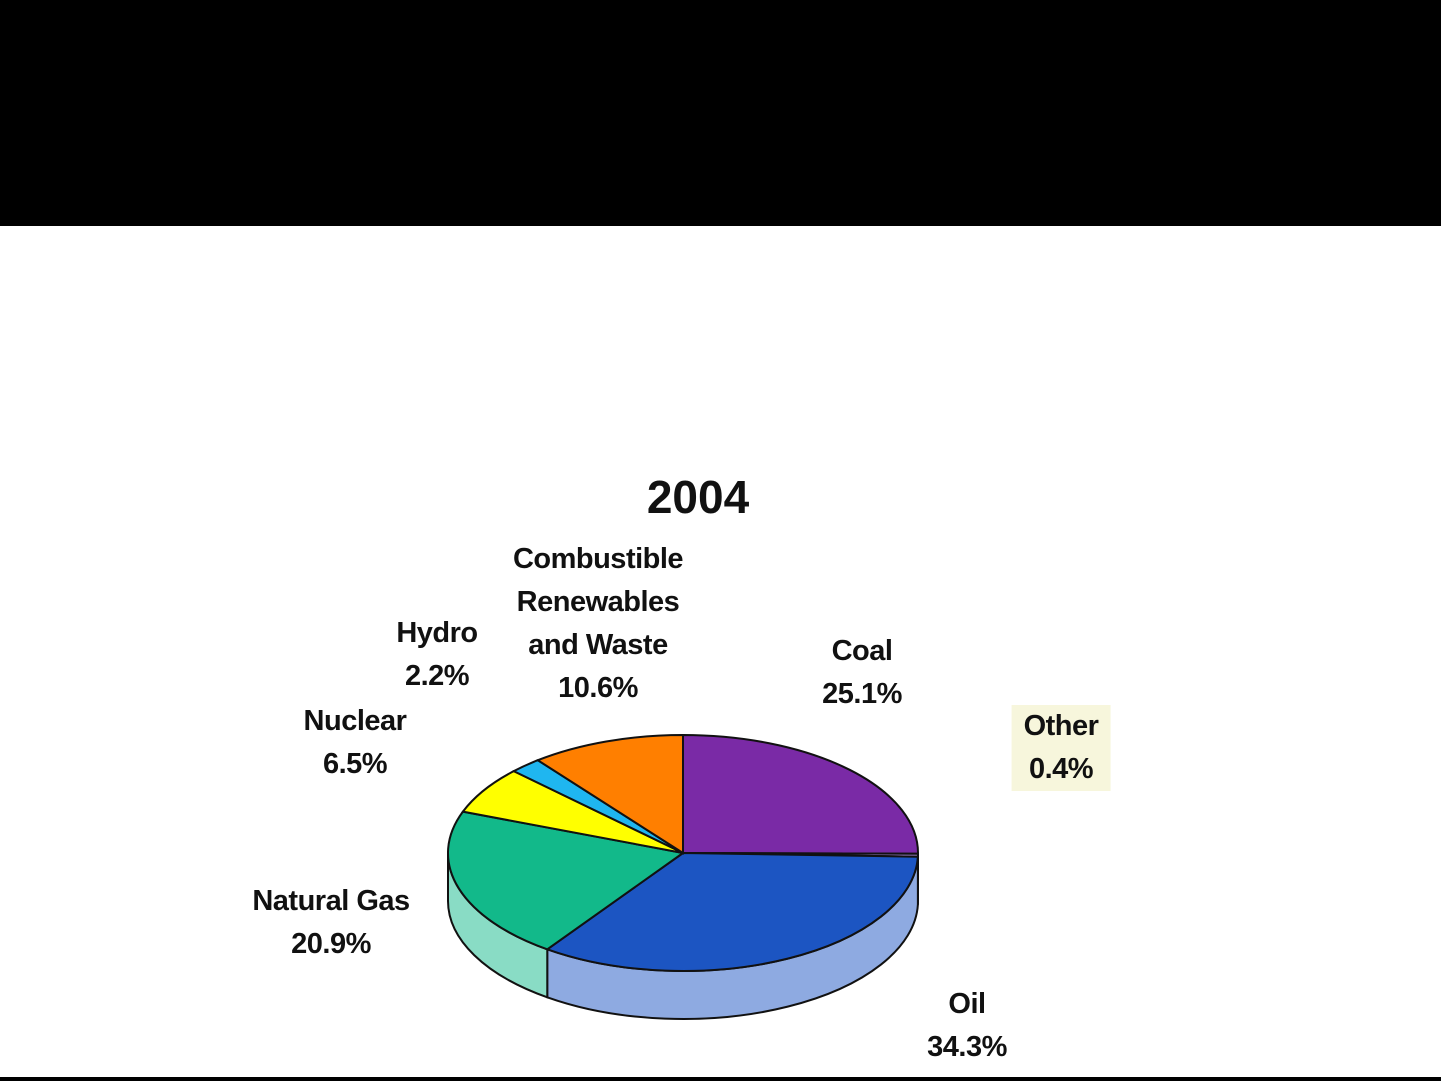 The height and width of the screenshot is (1081, 1441). I want to click on value-label: 6.5%, so click(355, 764).